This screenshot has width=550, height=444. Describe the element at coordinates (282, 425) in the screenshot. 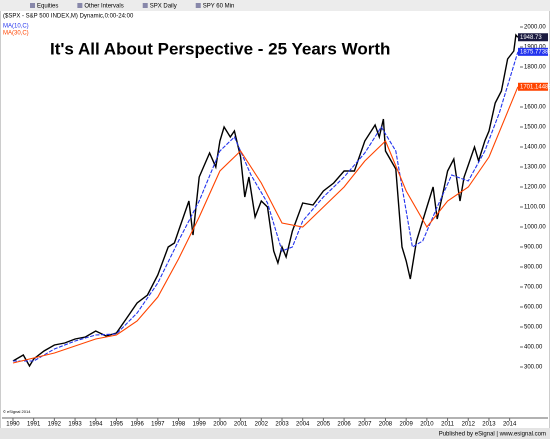

I see `x-tick-label: 2003` at that location.